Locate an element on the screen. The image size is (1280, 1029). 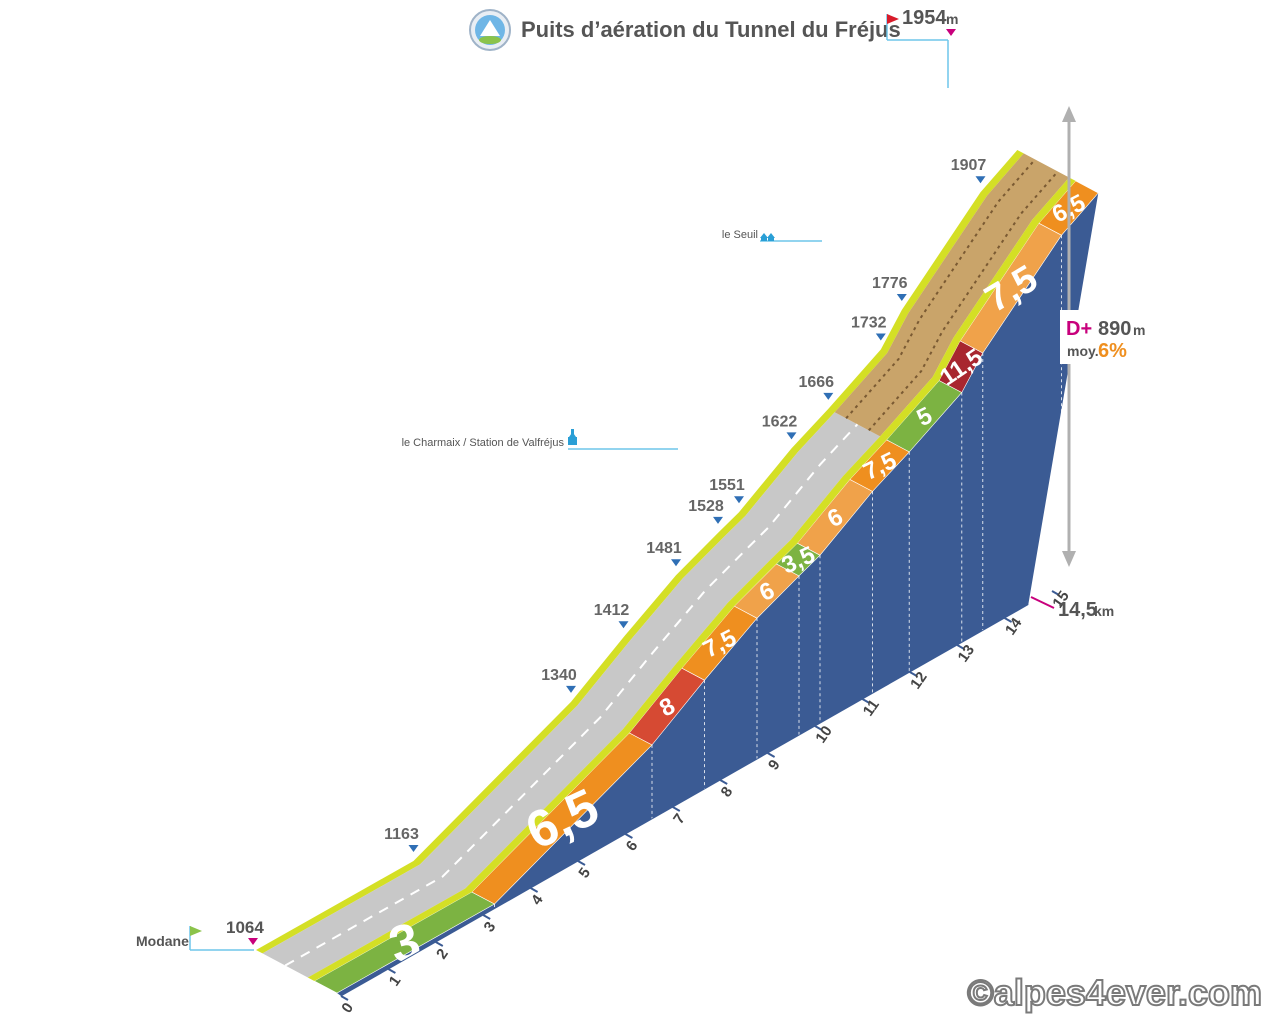
distance-pointer is located at coordinates (1042, 602).